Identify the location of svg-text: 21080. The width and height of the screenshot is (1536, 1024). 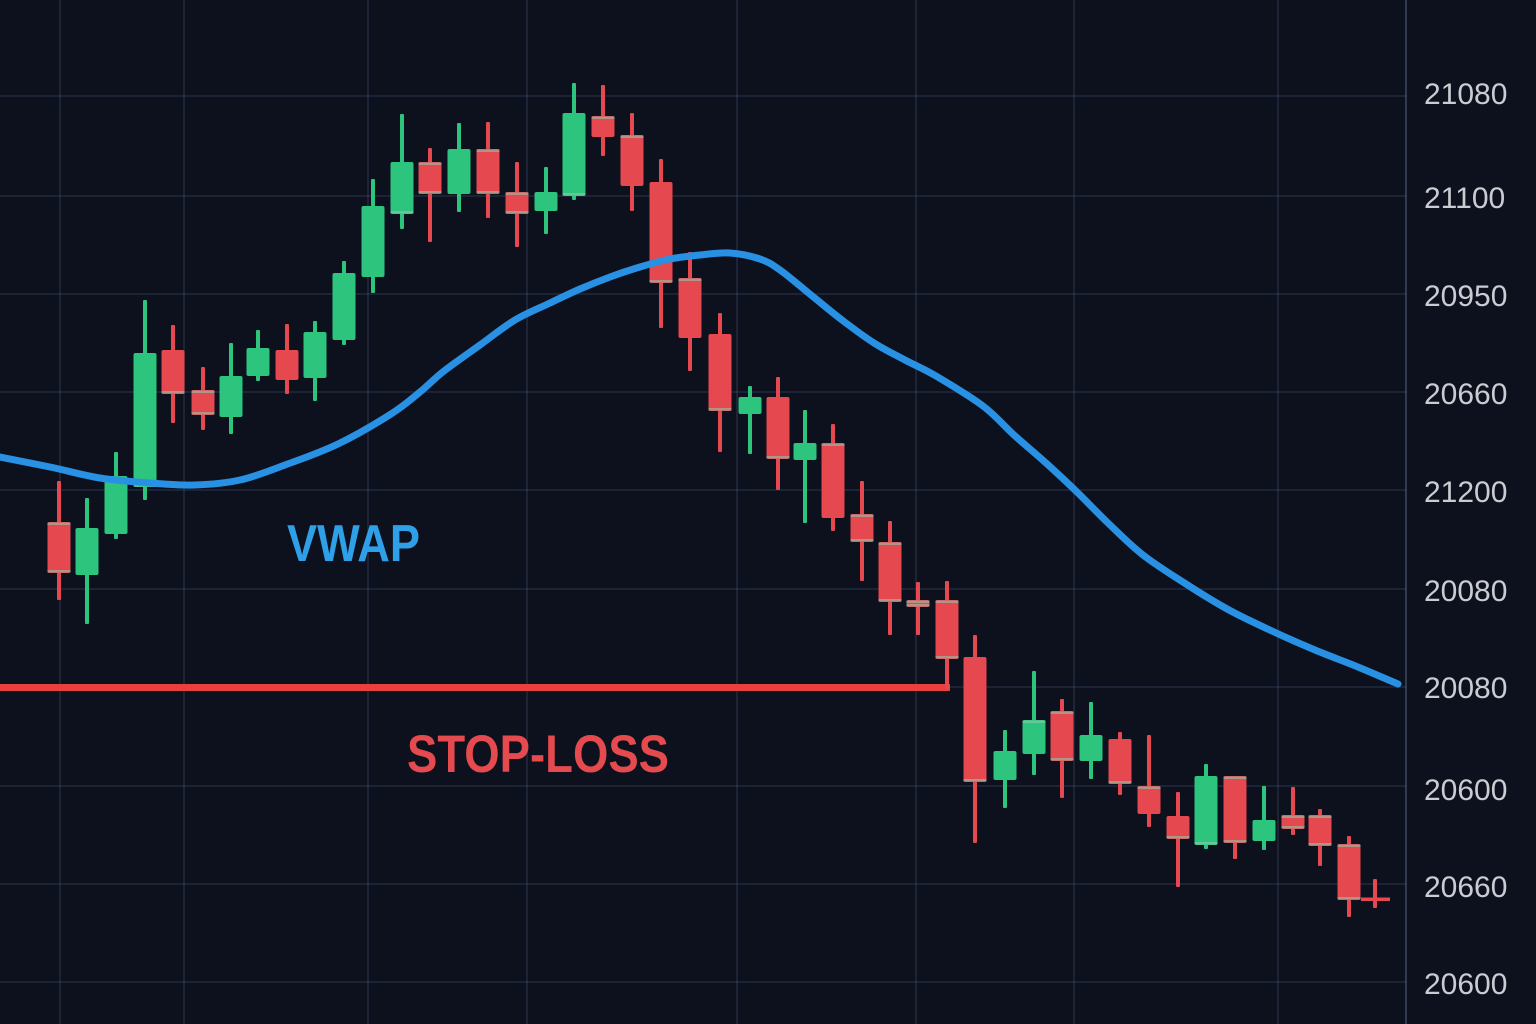
(1465, 94).